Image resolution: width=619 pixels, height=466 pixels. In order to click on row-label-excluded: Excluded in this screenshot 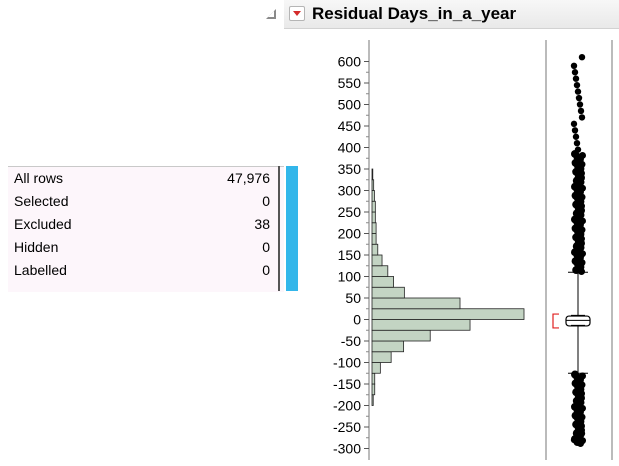, I will do `click(43, 224)`.